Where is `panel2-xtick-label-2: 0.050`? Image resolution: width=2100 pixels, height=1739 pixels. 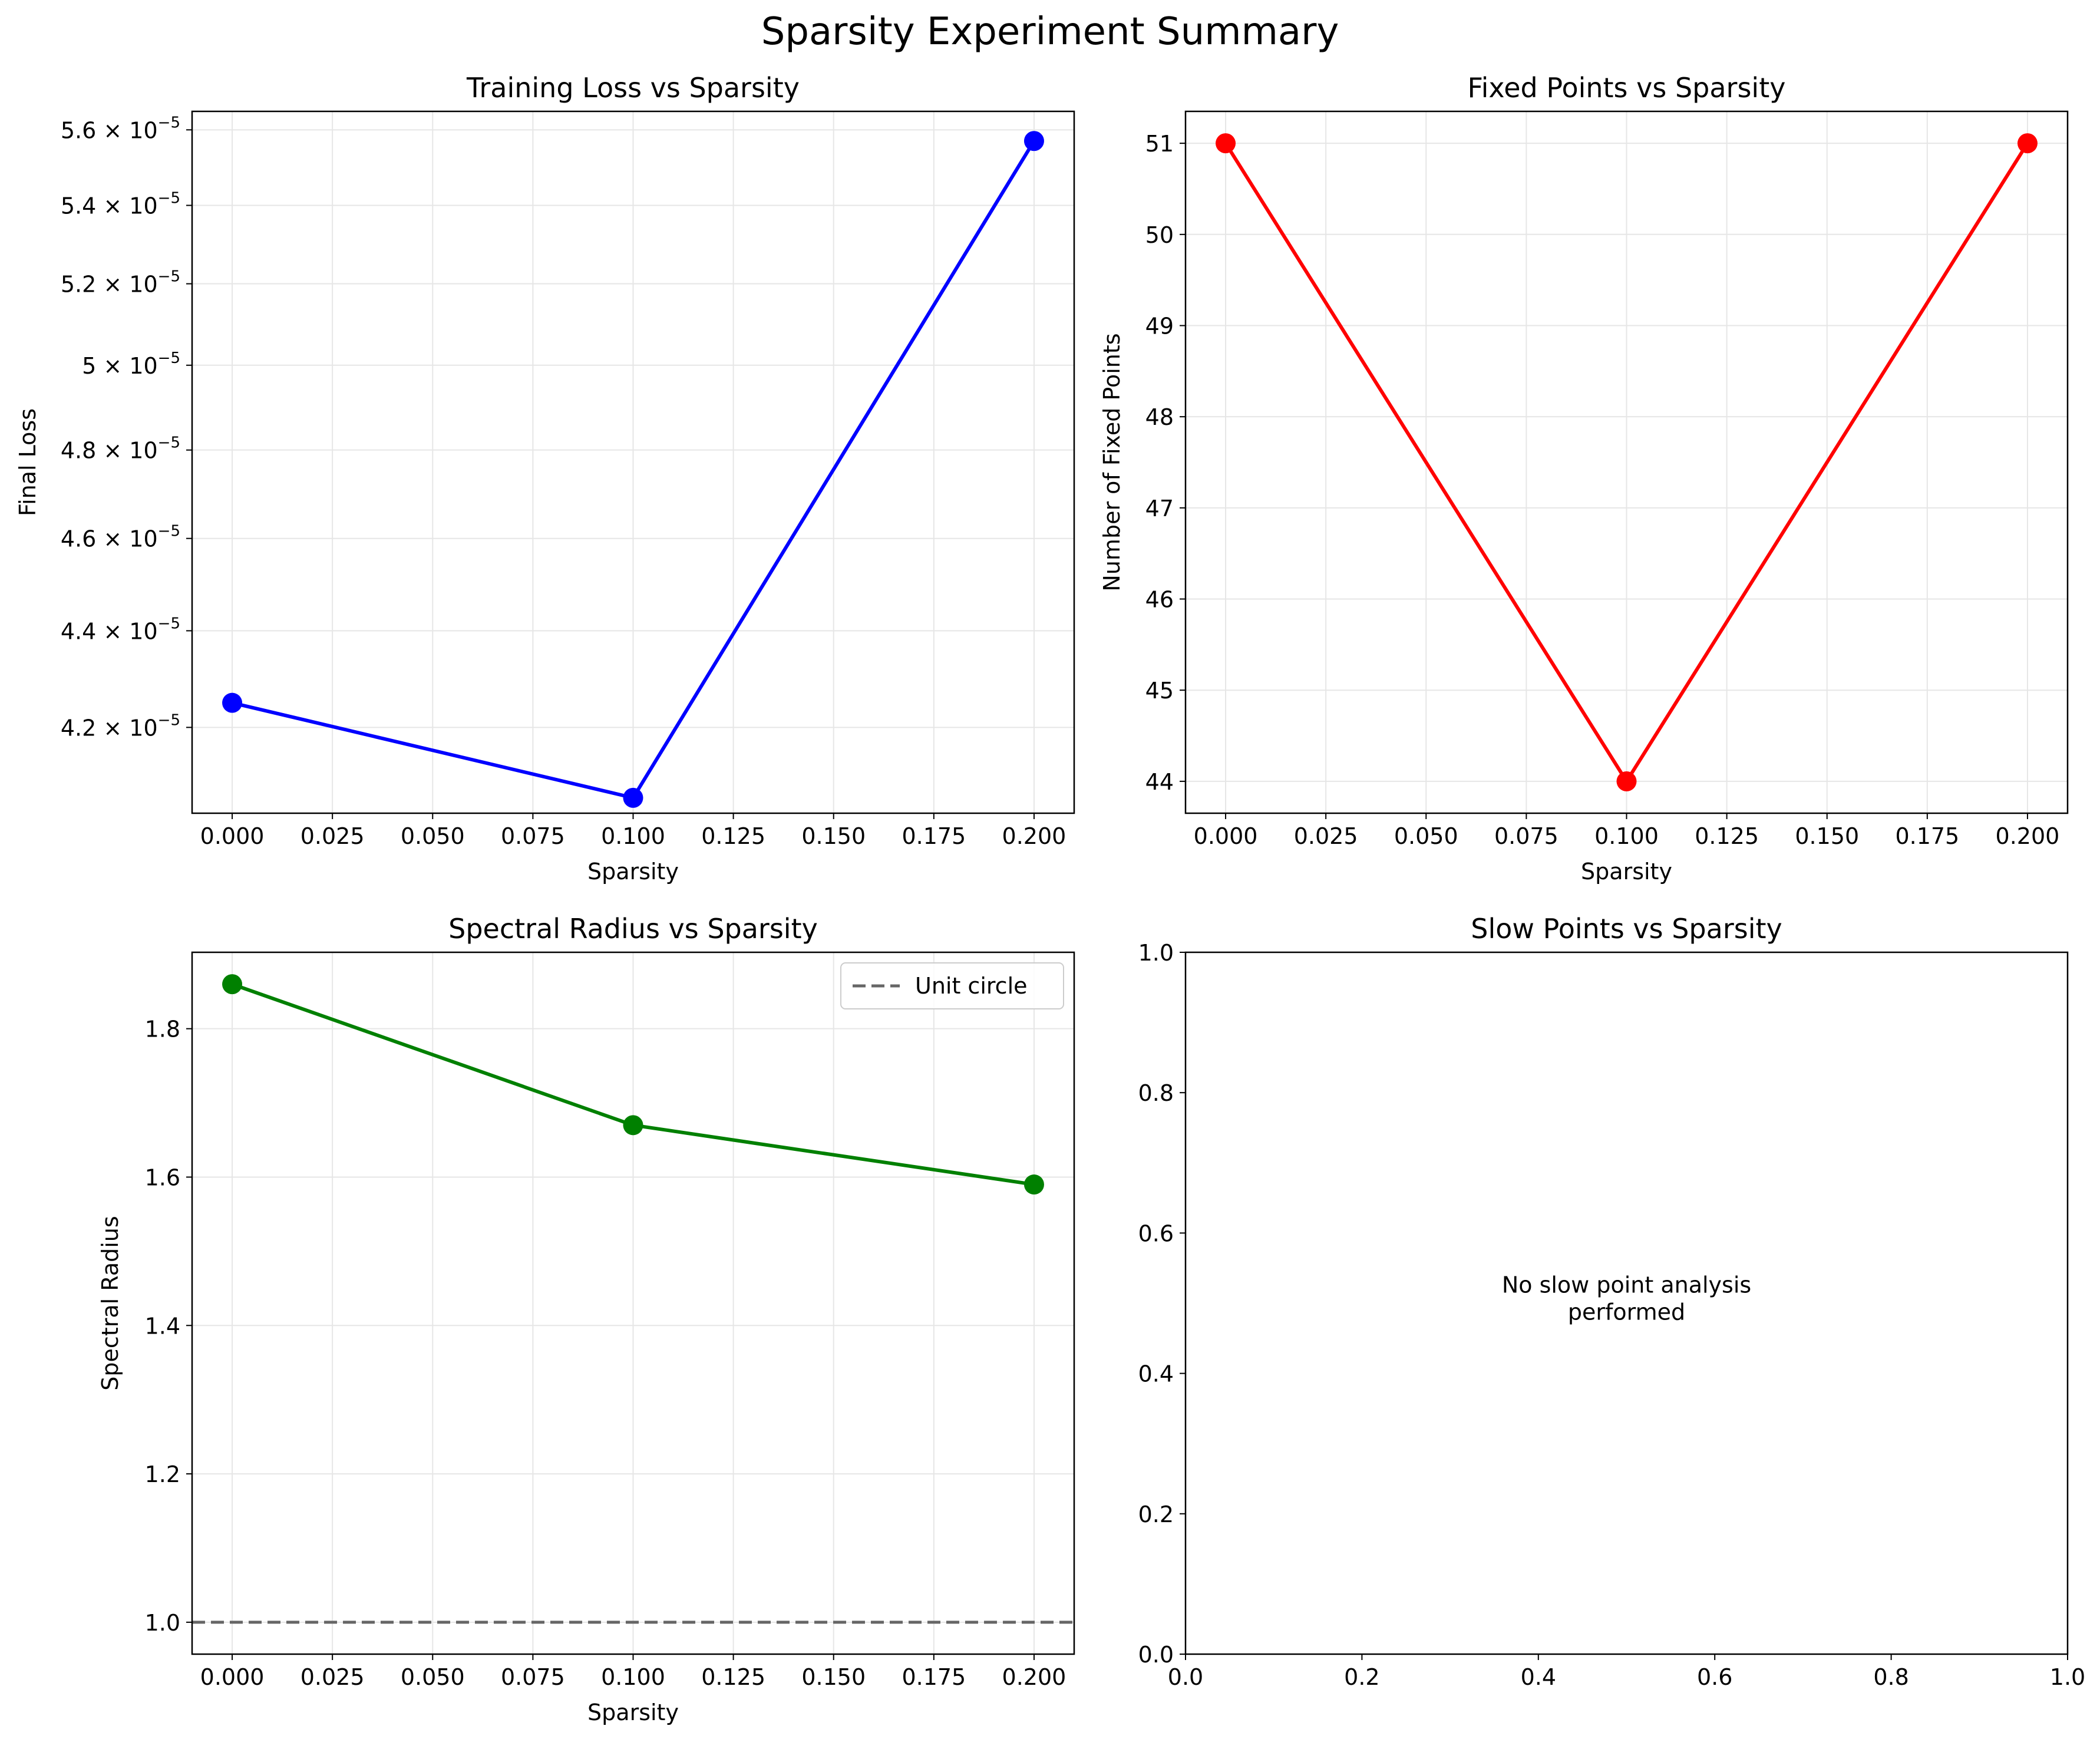 panel2-xtick-label-2: 0.050 is located at coordinates (1426, 836).